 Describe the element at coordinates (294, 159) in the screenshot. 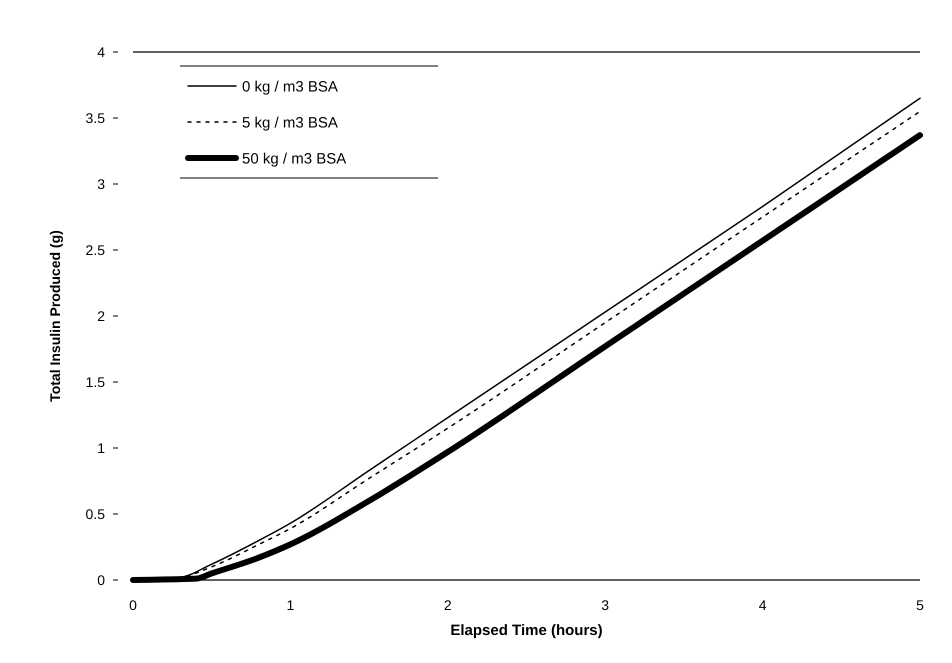

I see `legend-label: 50 kg / m3 BSA` at that location.